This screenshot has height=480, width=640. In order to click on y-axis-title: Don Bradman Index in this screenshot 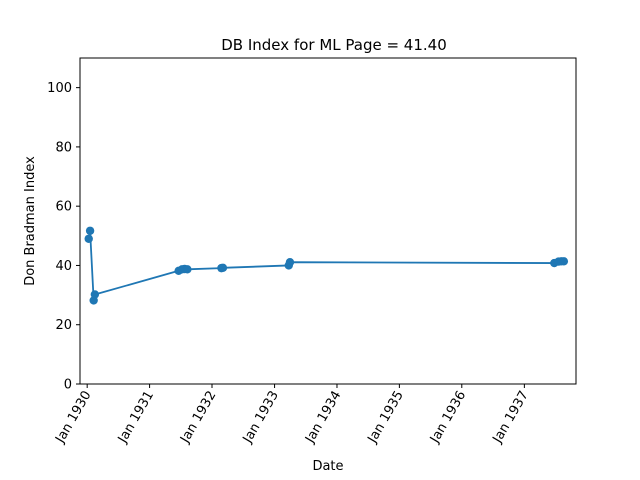, I will do `click(30, 221)`.